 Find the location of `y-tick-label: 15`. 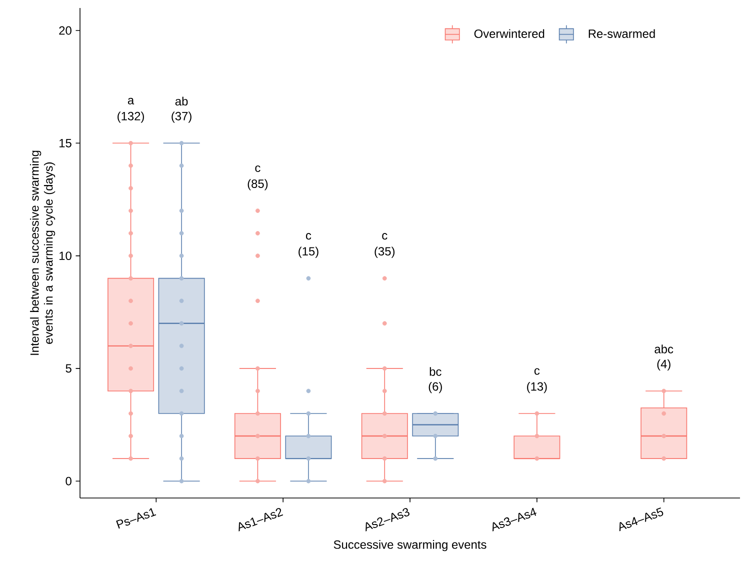

y-tick-label: 15 is located at coordinates (66, 143).